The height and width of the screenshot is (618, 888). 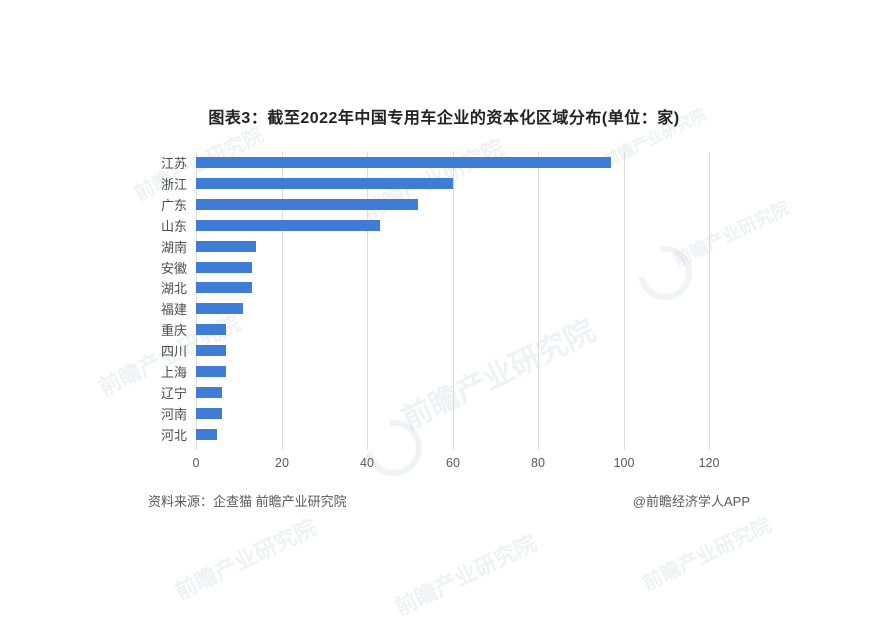 I want to click on bar-row: 辽宁, so click(x=444, y=392).